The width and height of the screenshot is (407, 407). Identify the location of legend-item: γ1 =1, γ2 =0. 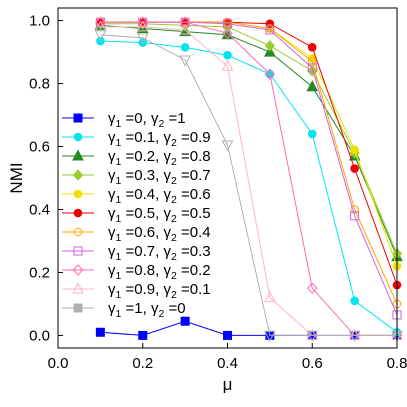
(124, 310).